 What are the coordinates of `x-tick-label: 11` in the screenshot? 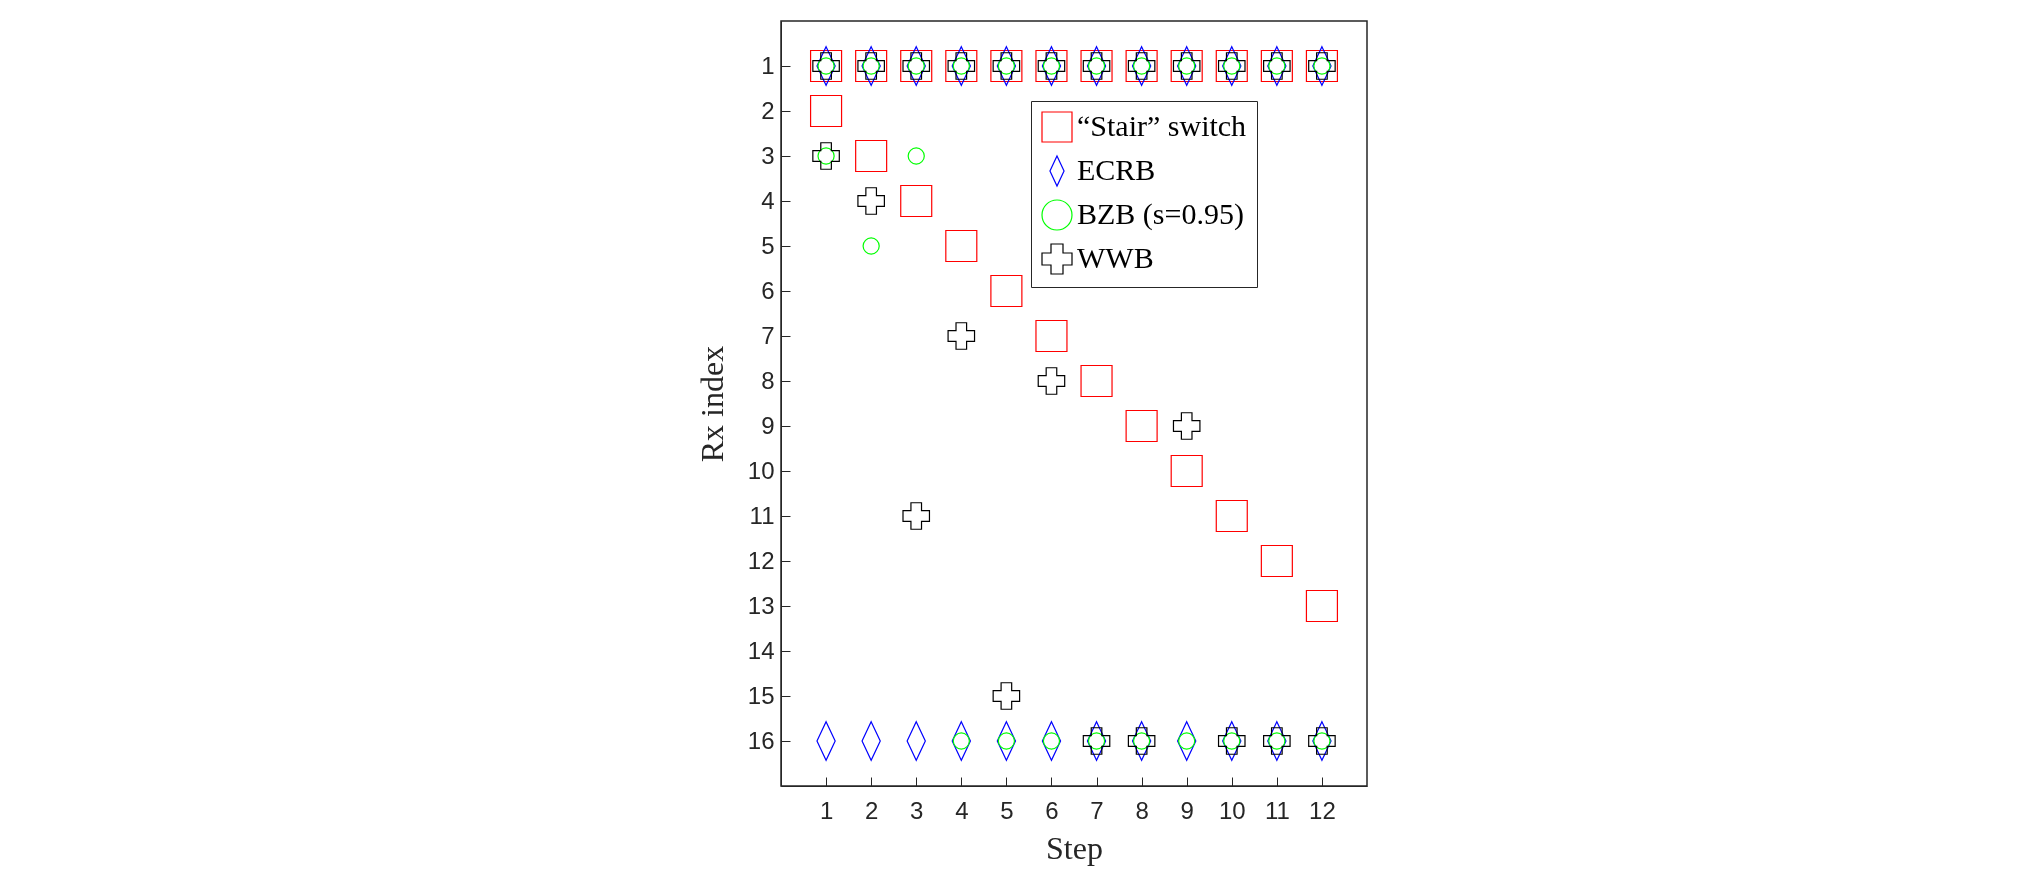 It's located at (1277, 810).